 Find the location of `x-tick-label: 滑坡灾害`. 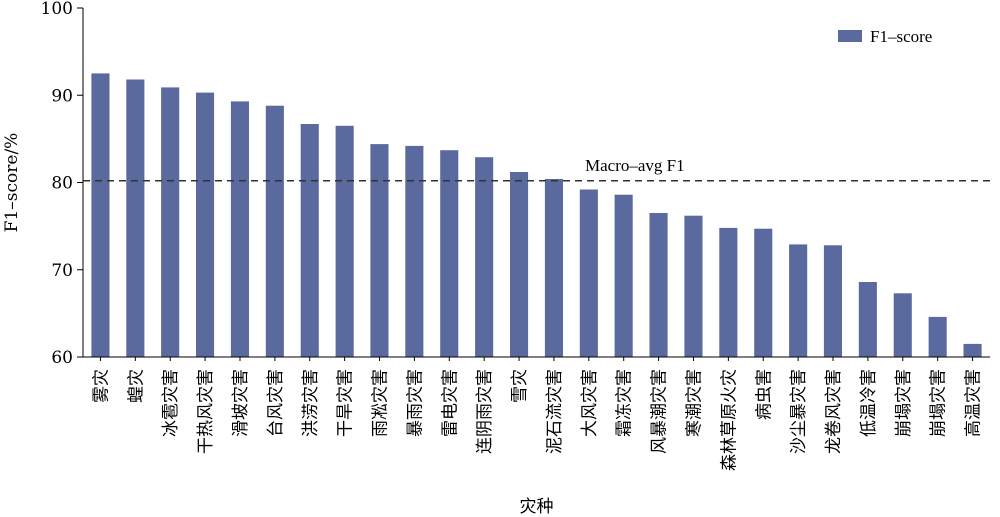

x-tick-label: 滑坡灾害 is located at coordinates (241, 403).